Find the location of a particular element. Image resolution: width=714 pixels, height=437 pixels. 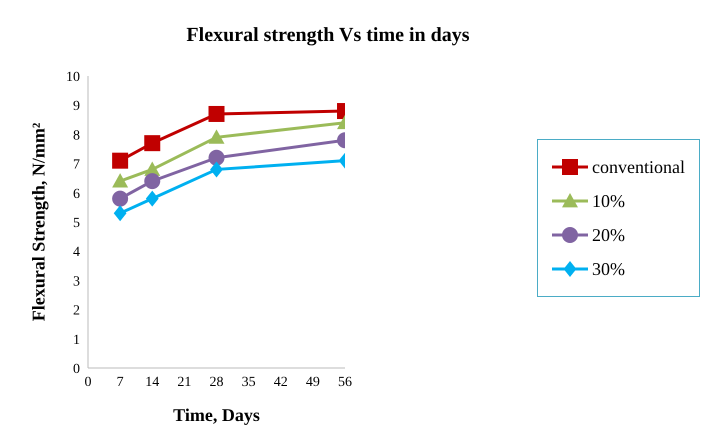

x-tick-label: 42 is located at coordinates (281, 382).